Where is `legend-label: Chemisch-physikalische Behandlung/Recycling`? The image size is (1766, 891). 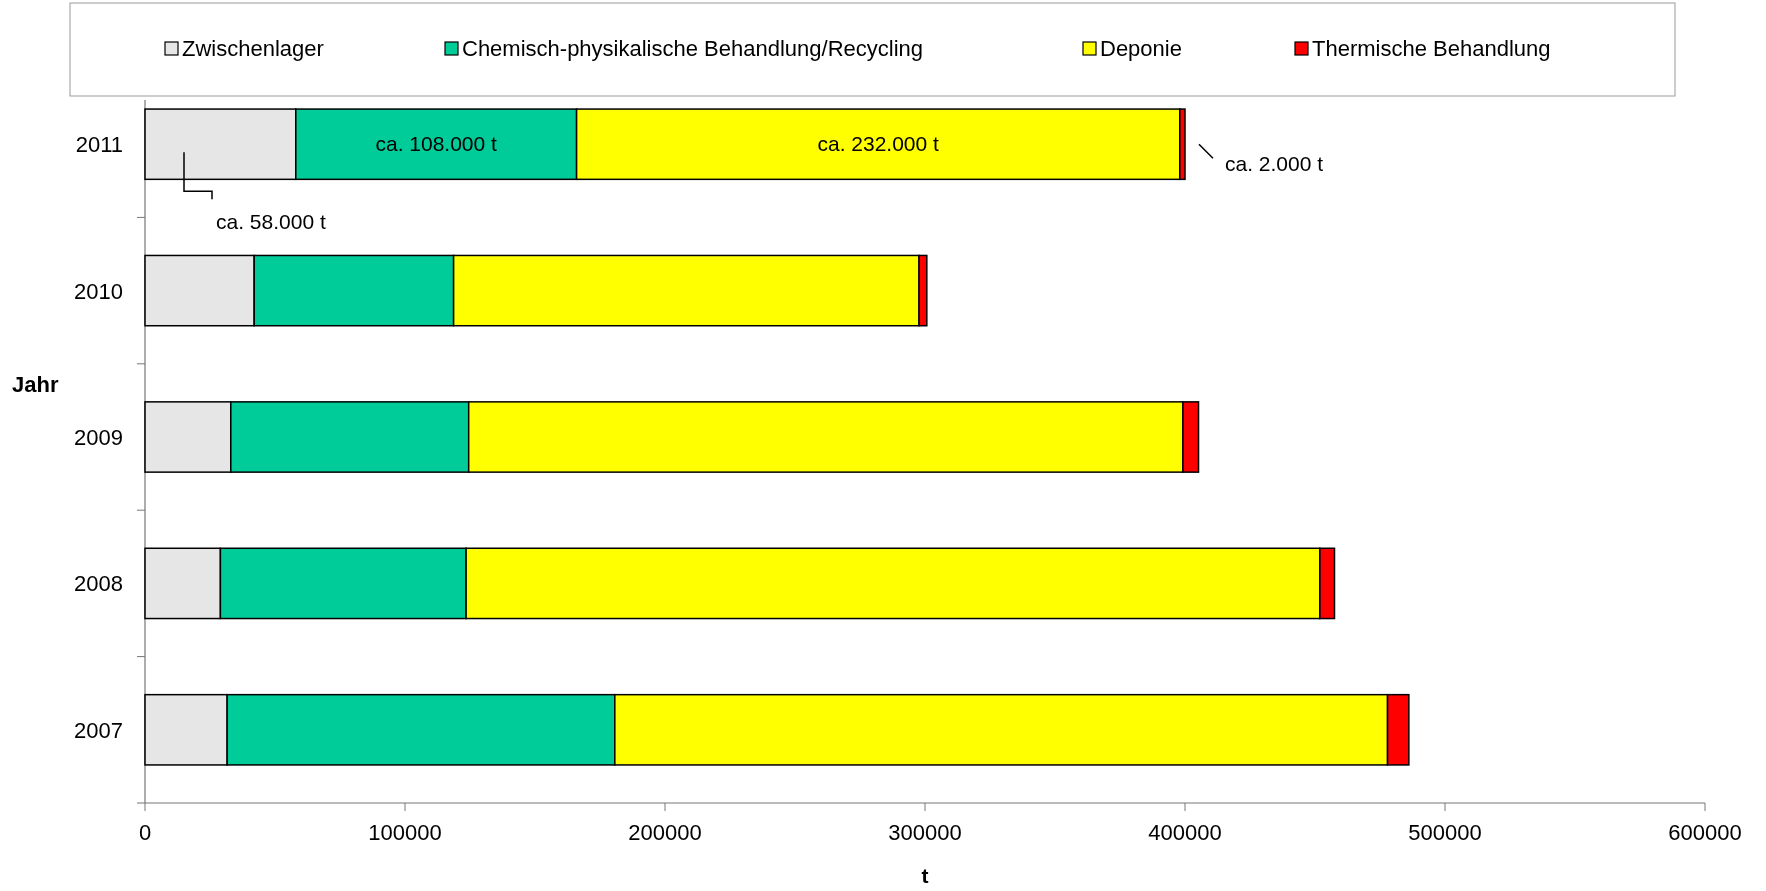 legend-label: Chemisch-physikalische Behandlung/Recycling is located at coordinates (693, 48).